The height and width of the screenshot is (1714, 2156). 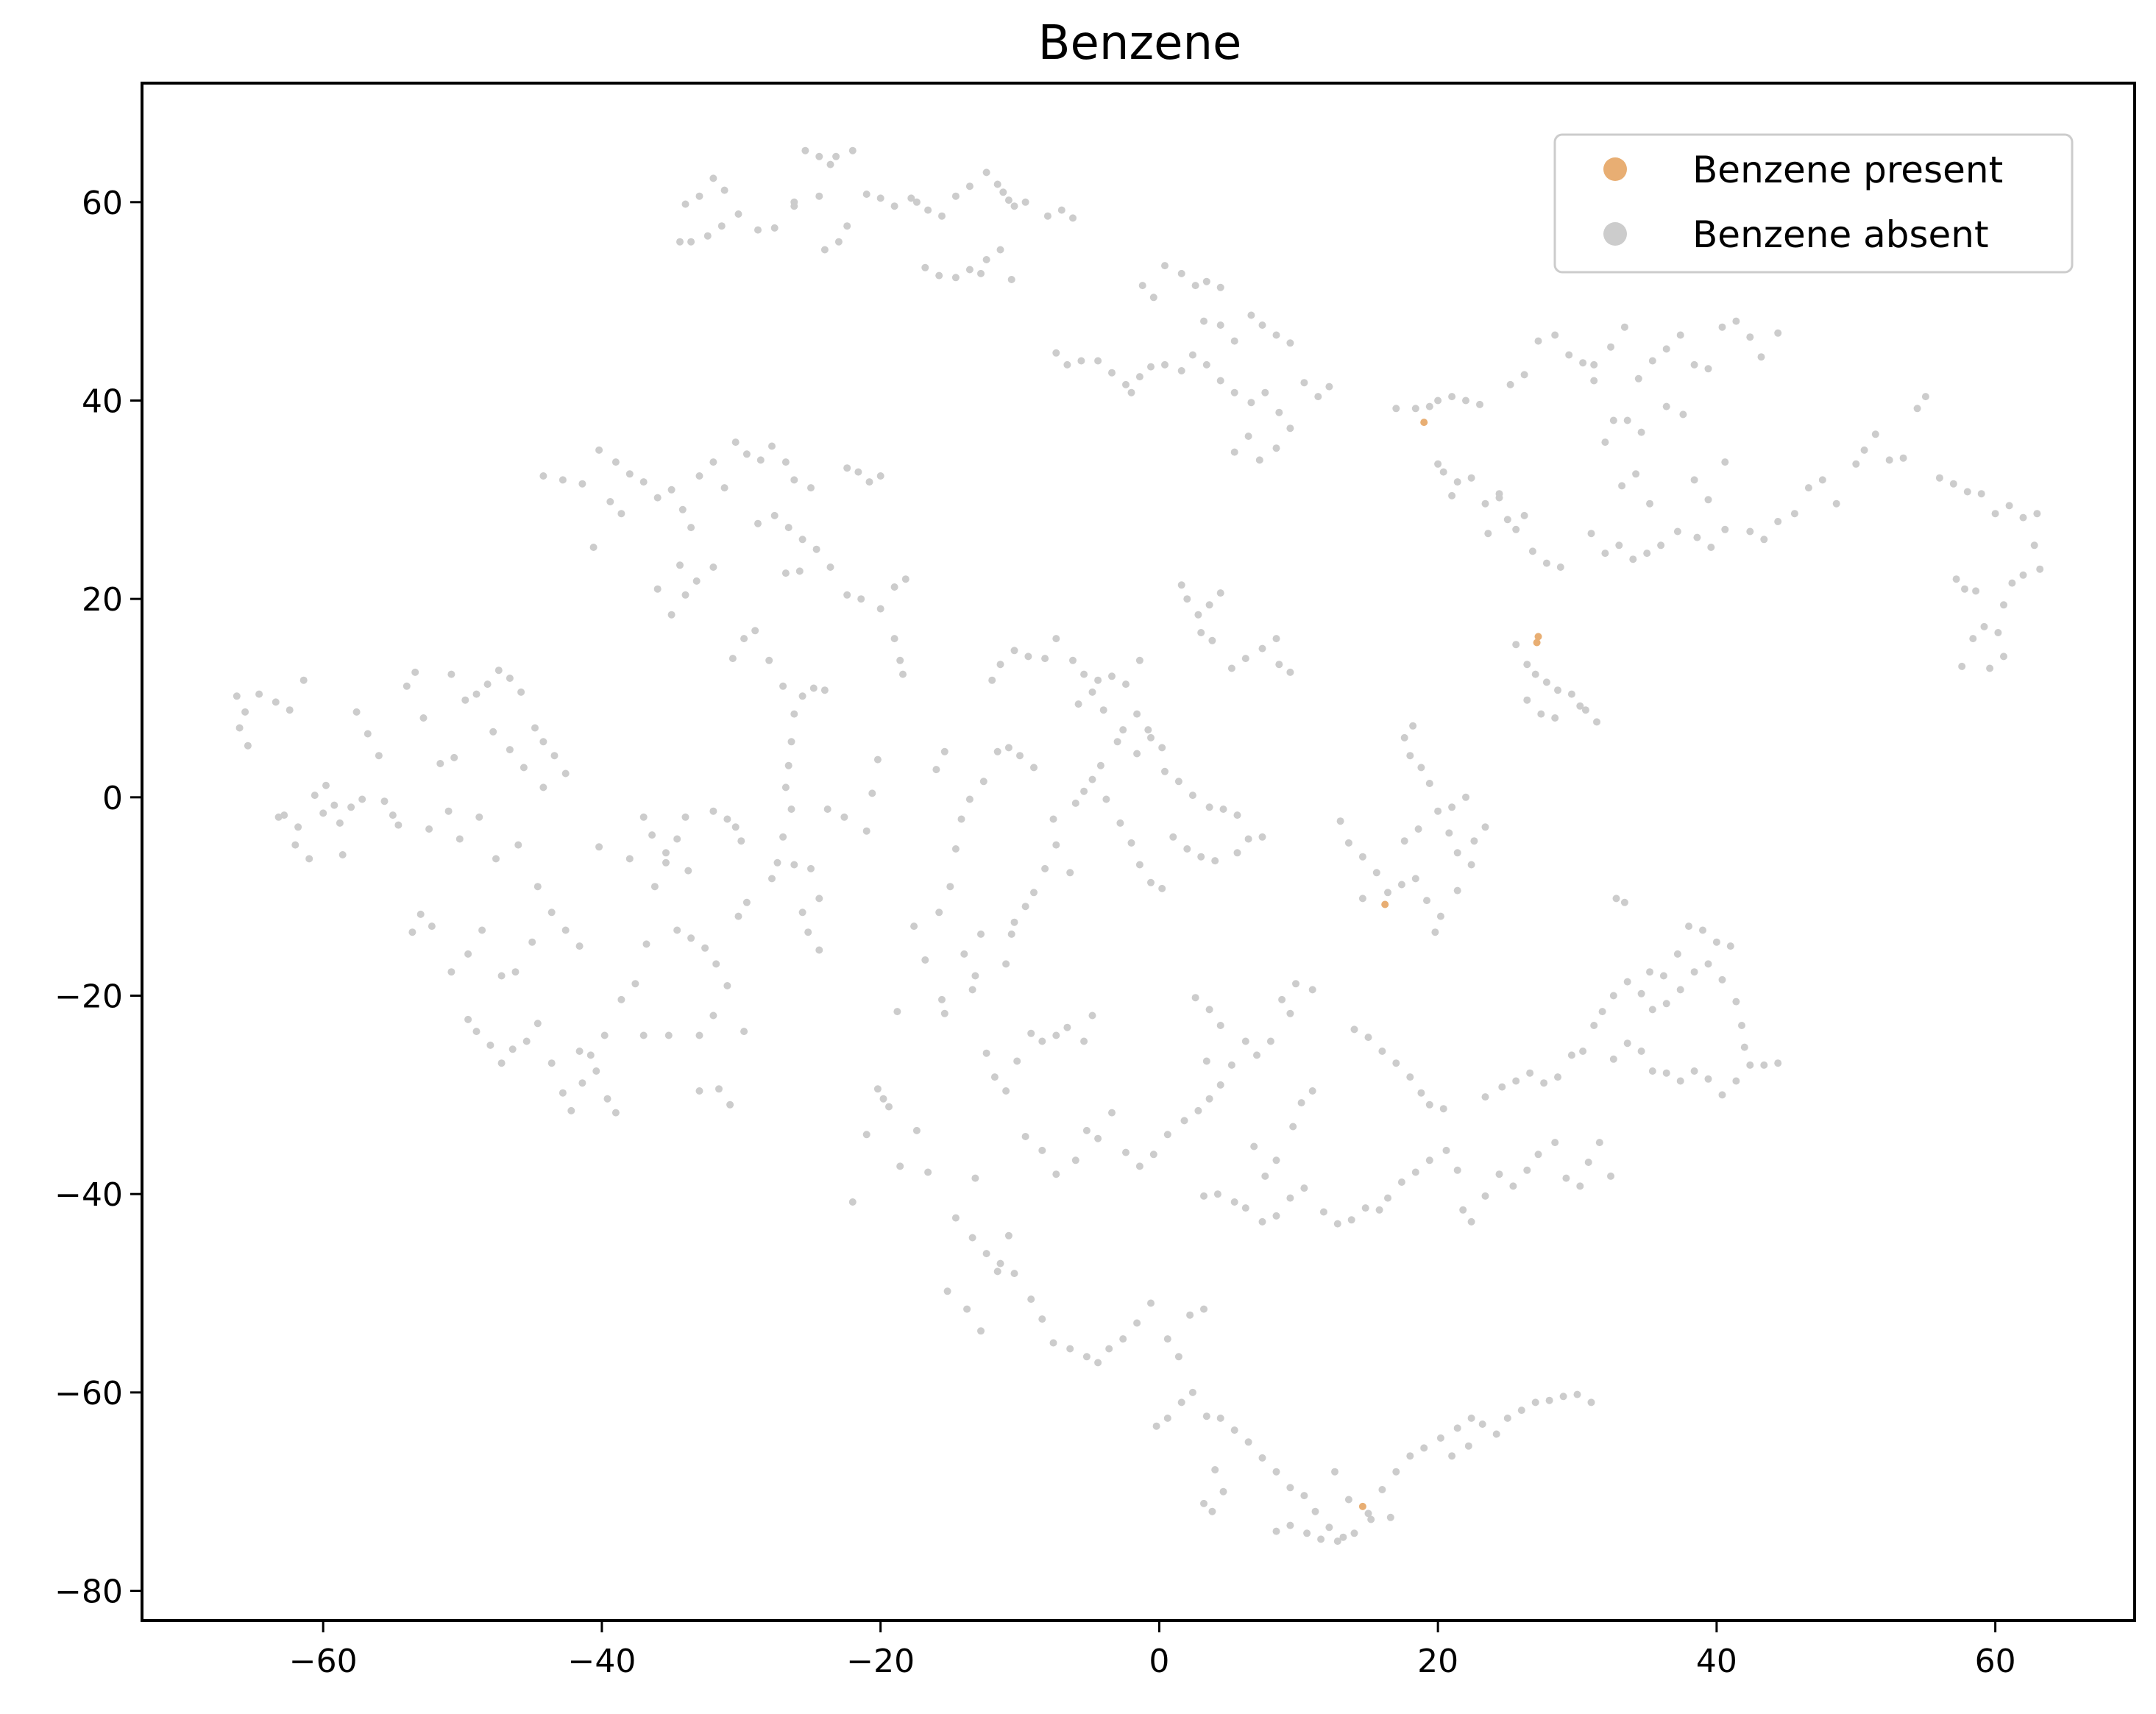 I want to click on y-tick-label: 60, so click(x=102, y=203).